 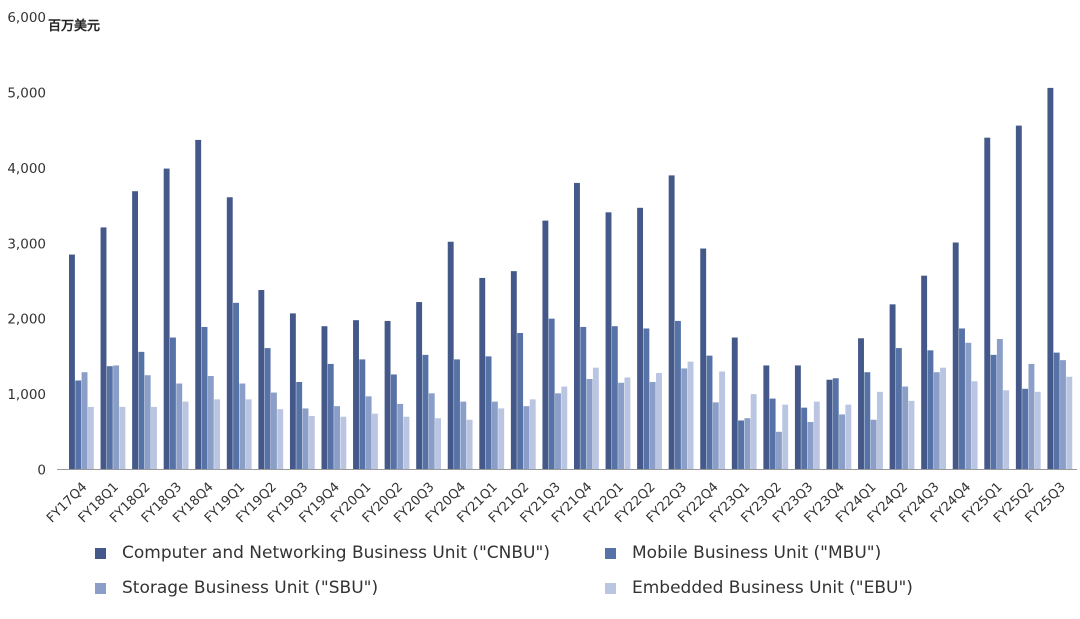 I want to click on y-tick-label: 5,000, so click(x=26, y=93).